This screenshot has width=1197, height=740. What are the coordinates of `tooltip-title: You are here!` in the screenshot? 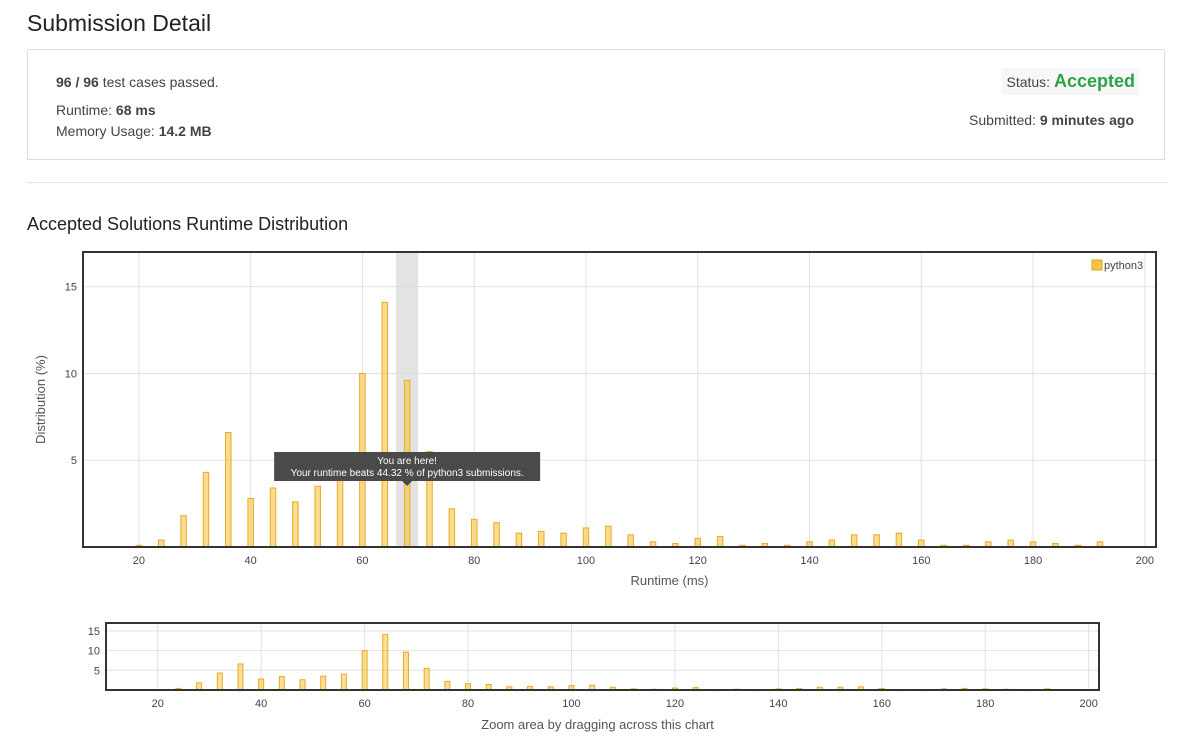 It's located at (407, 461).